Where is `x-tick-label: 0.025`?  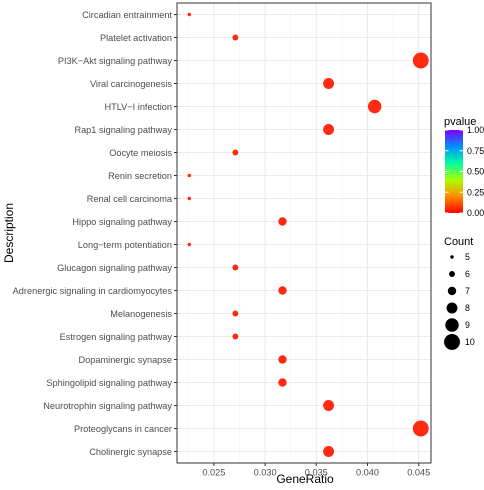
x-tick-label: 0.025 is located at coordinates (213, 473).